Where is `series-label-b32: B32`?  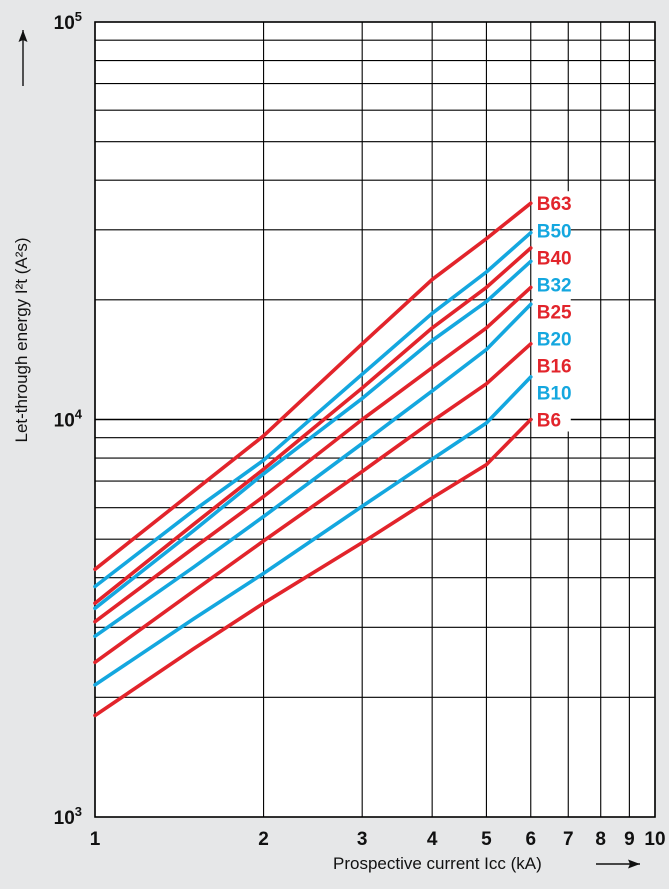 series-label-b32: B32 is located at coordinates (554, 285).